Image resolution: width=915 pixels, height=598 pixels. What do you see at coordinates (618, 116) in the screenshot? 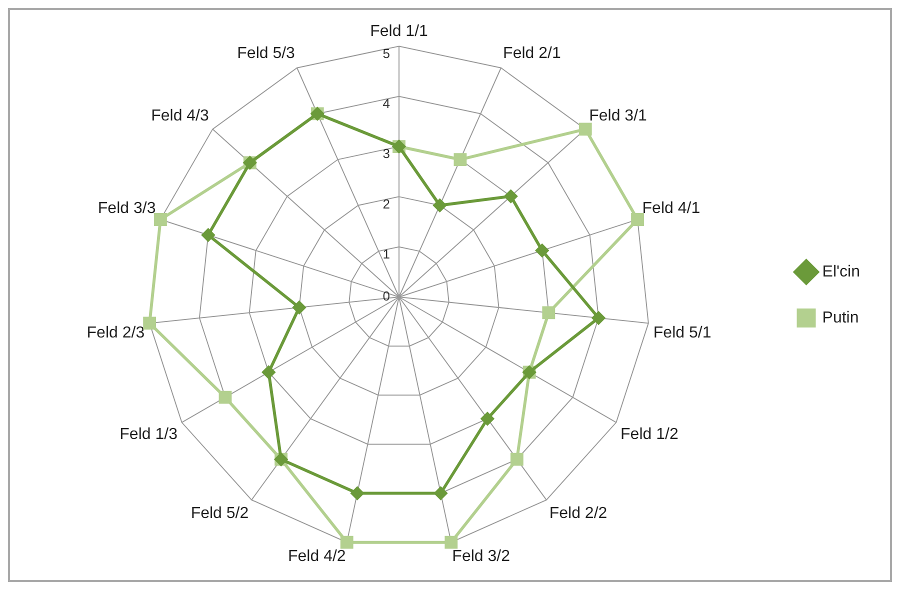
I see `spoke-label: Feld 3/1` at bounding box center [618, 116].